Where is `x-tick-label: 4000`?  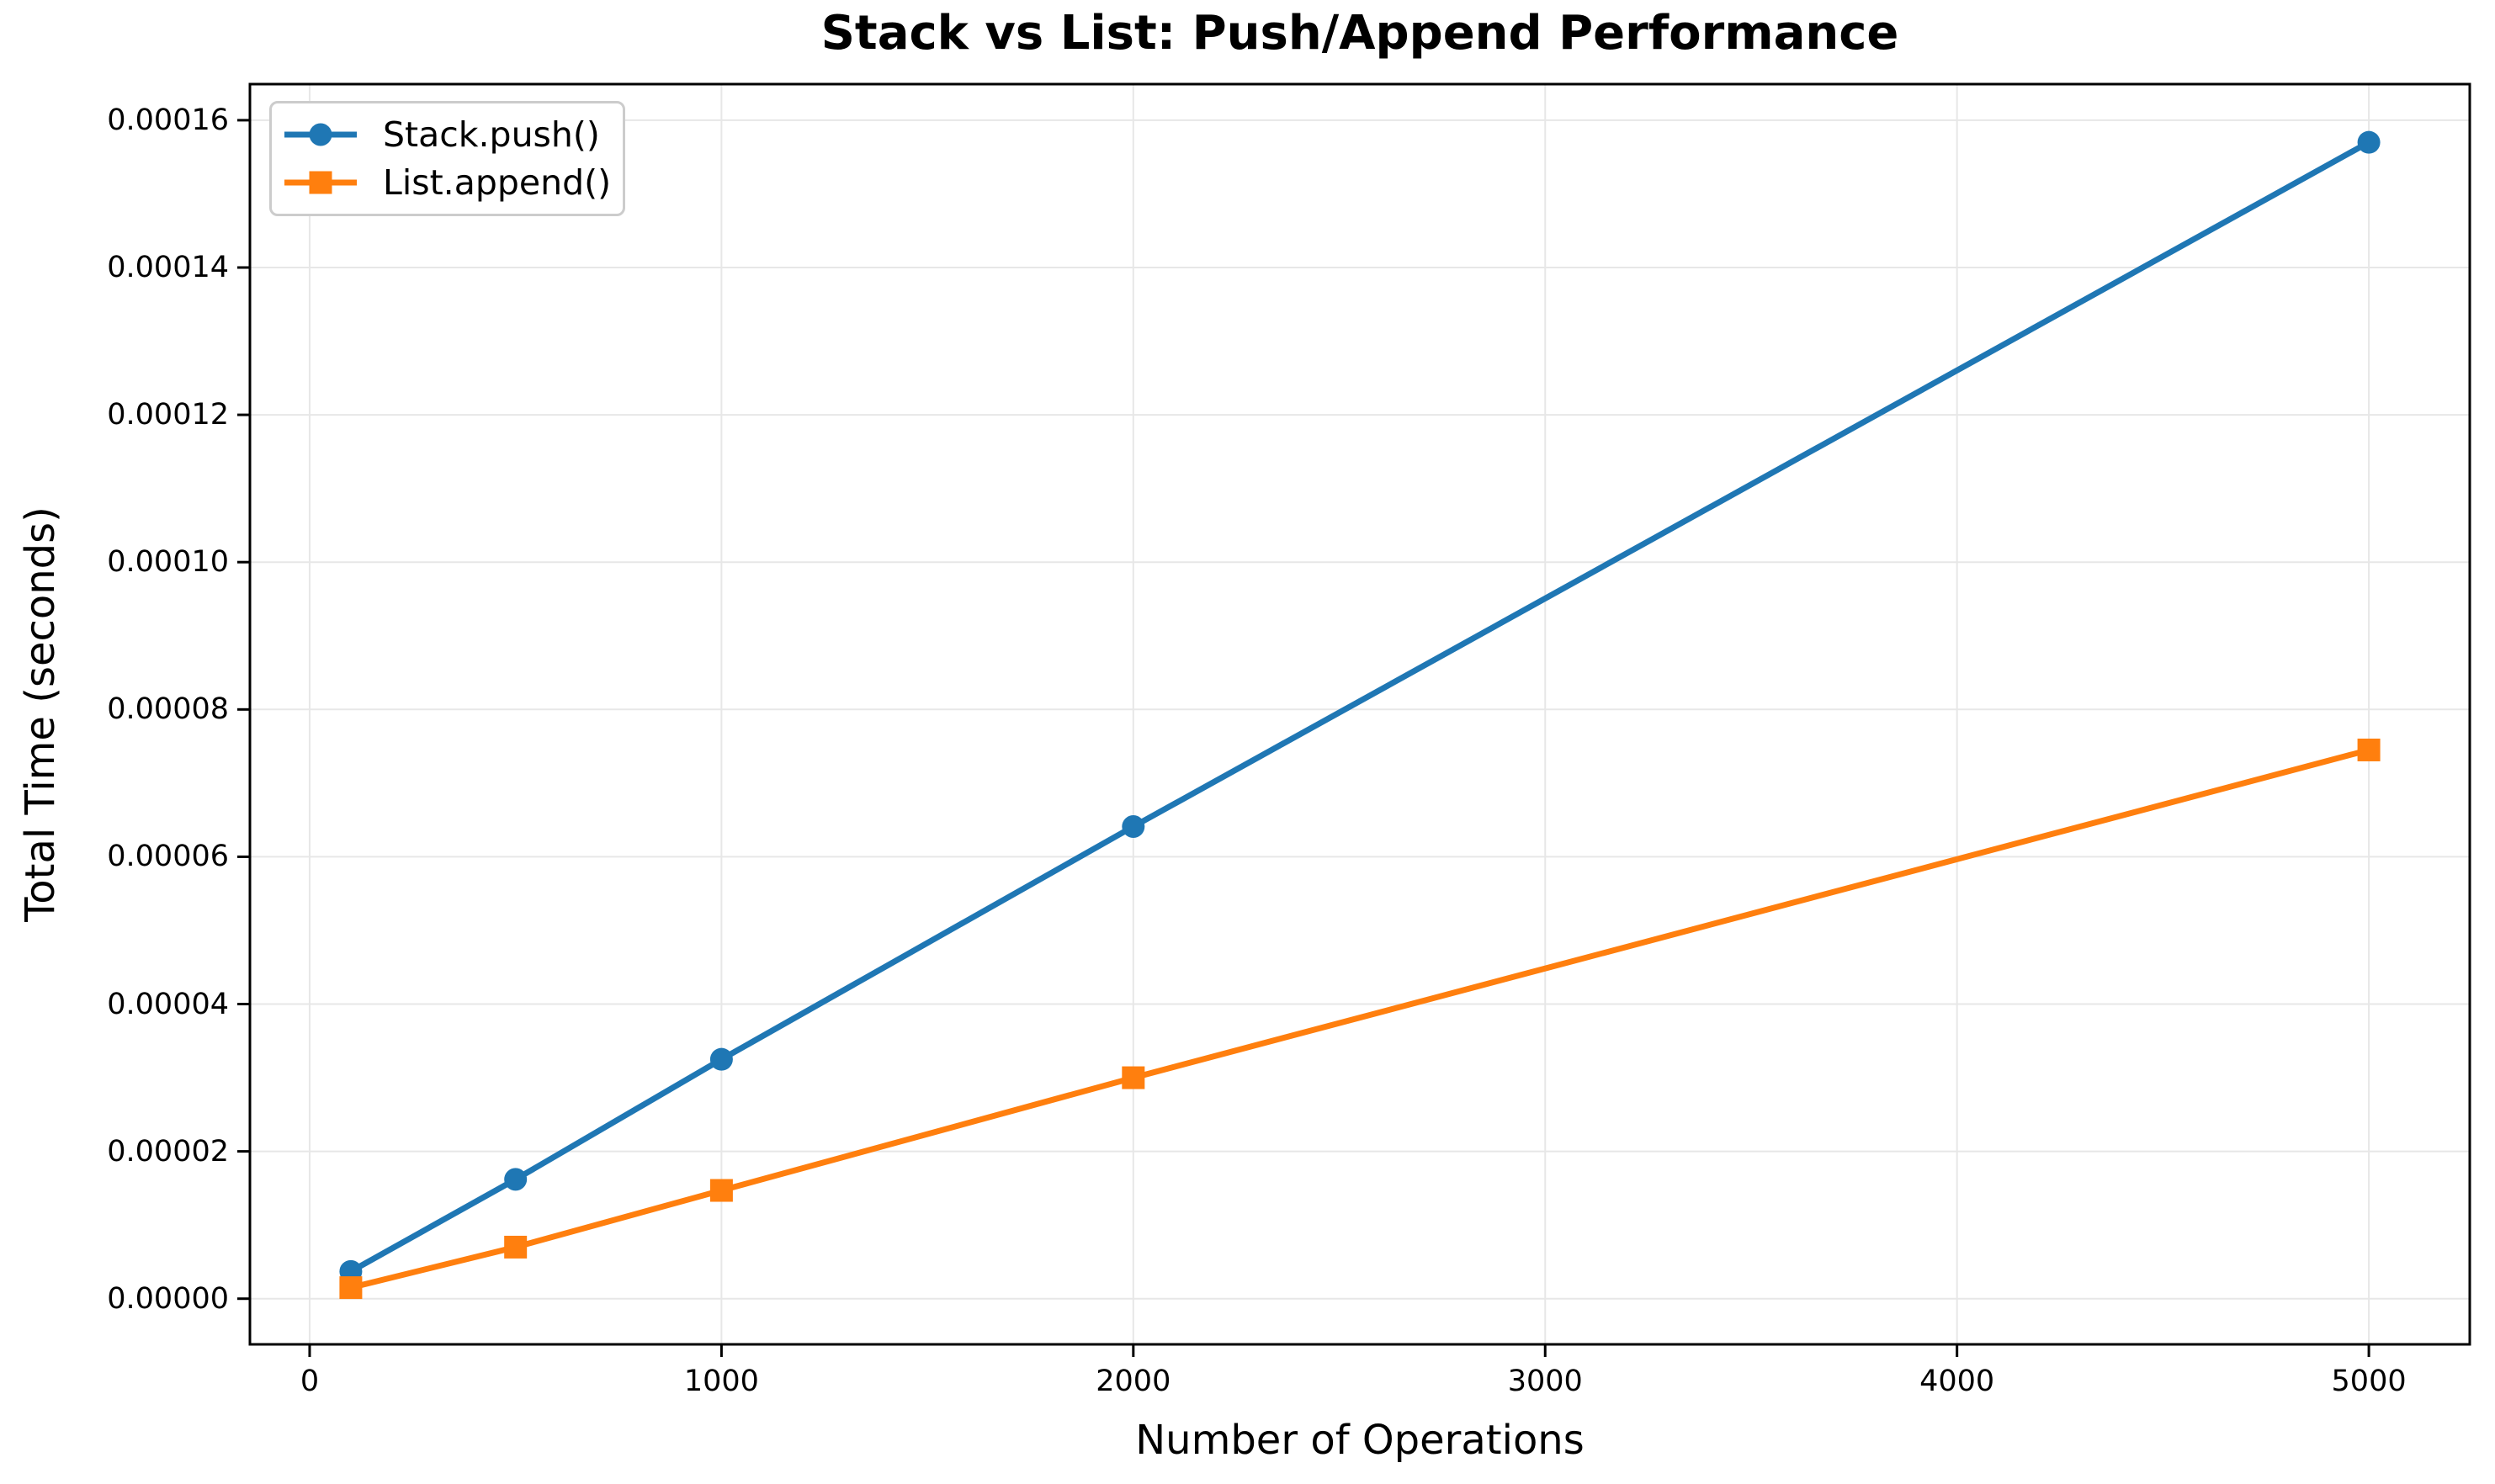 x-tick-label: 4000 is located at coordinates (1957, 1381).